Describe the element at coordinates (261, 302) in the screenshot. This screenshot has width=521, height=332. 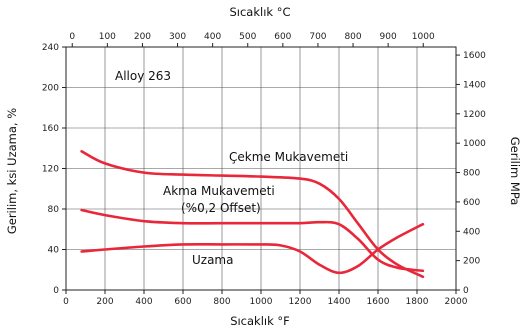
I see `bottom-tick-label: 1000` at that location.